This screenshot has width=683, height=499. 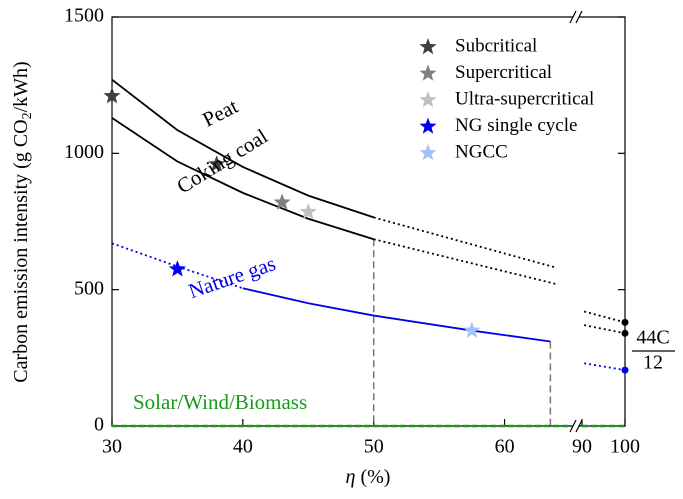 I want to click on x-label-part: η, so click(x=351, y=477).